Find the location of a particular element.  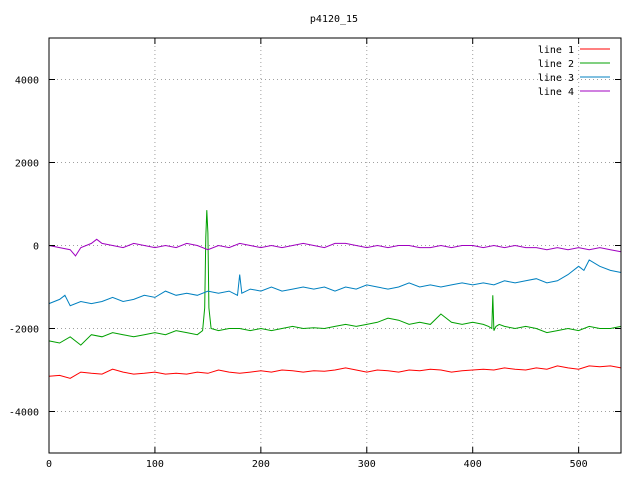

legend-label-1: line 1 is located at coordinates (556, 50).